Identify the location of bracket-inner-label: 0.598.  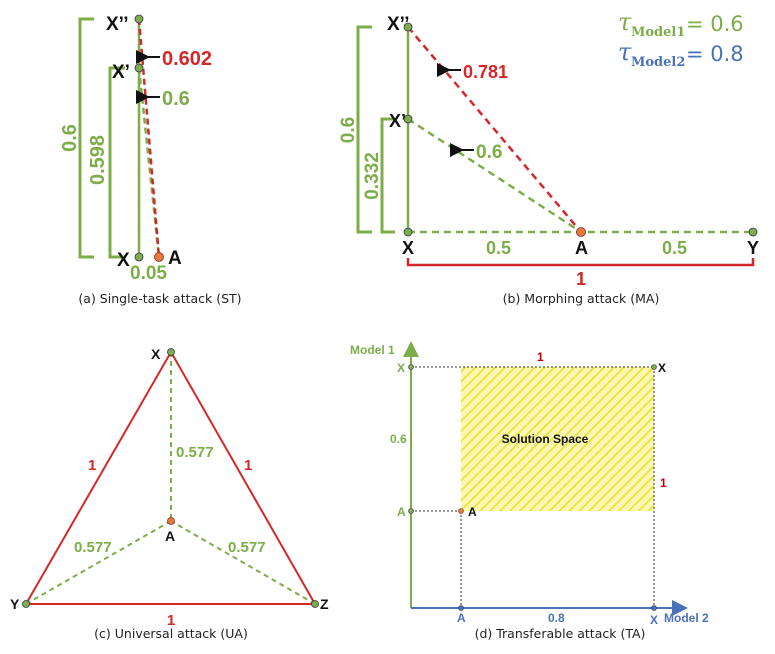
(98, 160).